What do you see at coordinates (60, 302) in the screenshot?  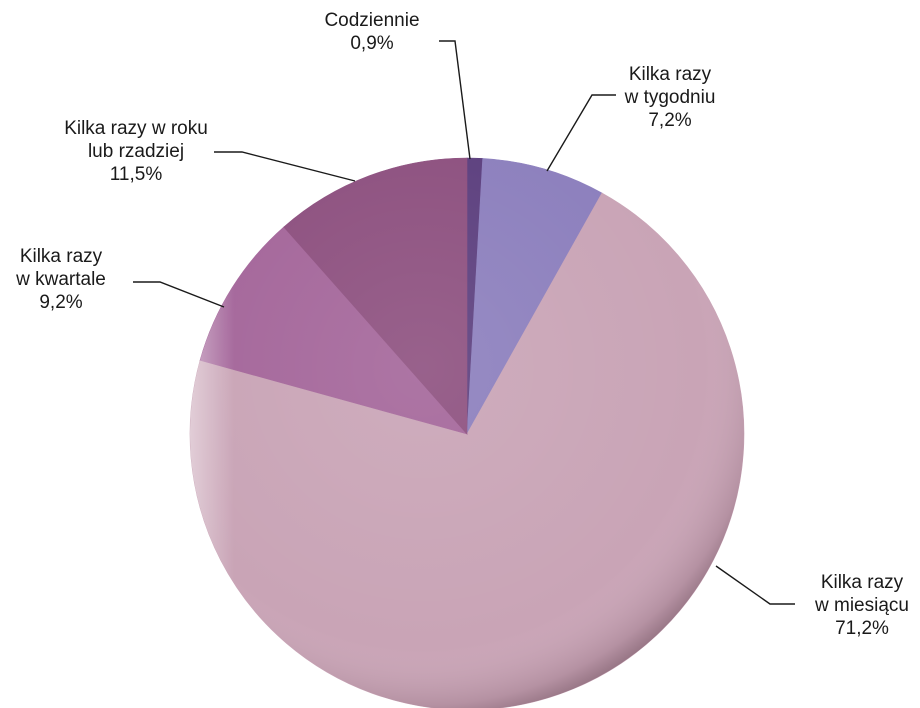 I see `slice-value-label: 9,2%` at bounding box center [60, 302].